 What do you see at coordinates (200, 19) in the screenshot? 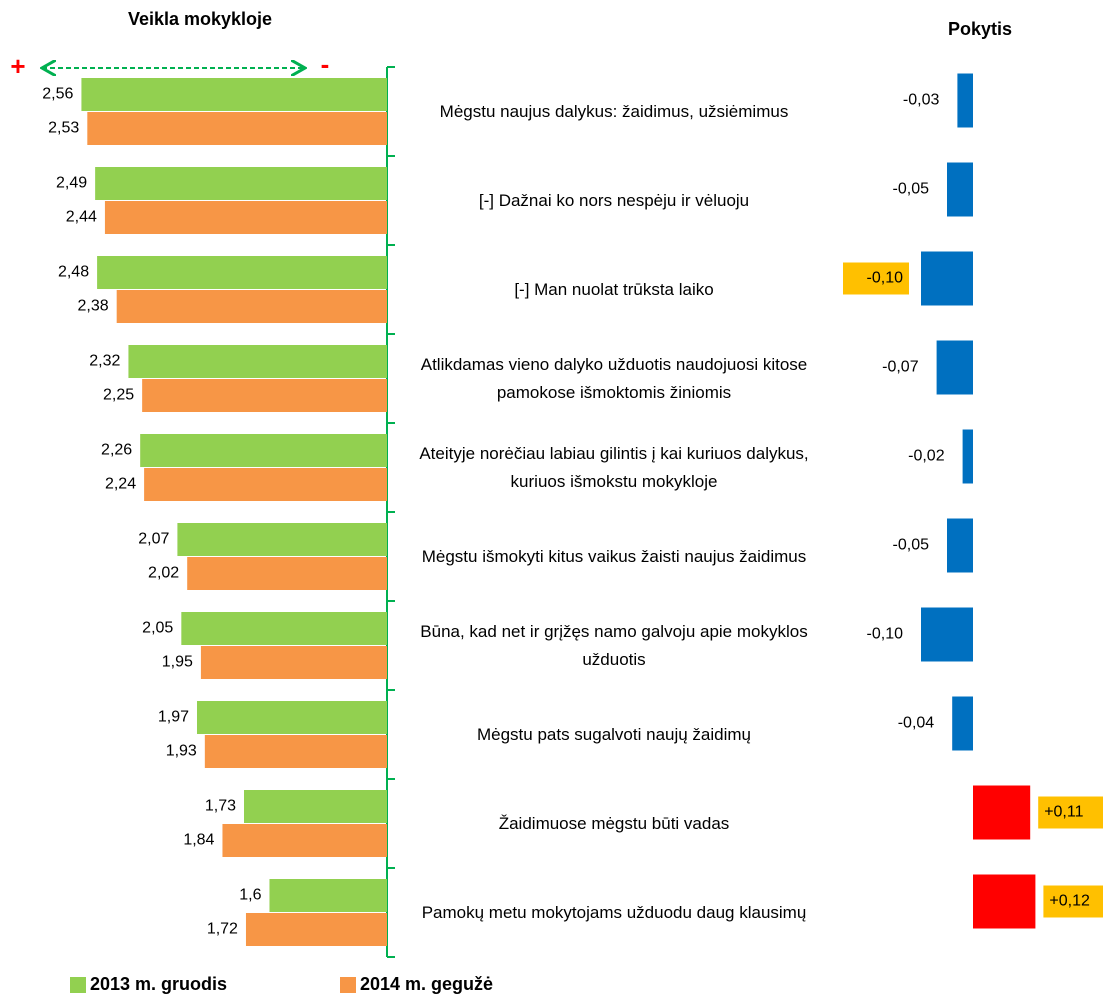
I see `chart-title: Veikla mokykloje` at bounding box center [200, 19].